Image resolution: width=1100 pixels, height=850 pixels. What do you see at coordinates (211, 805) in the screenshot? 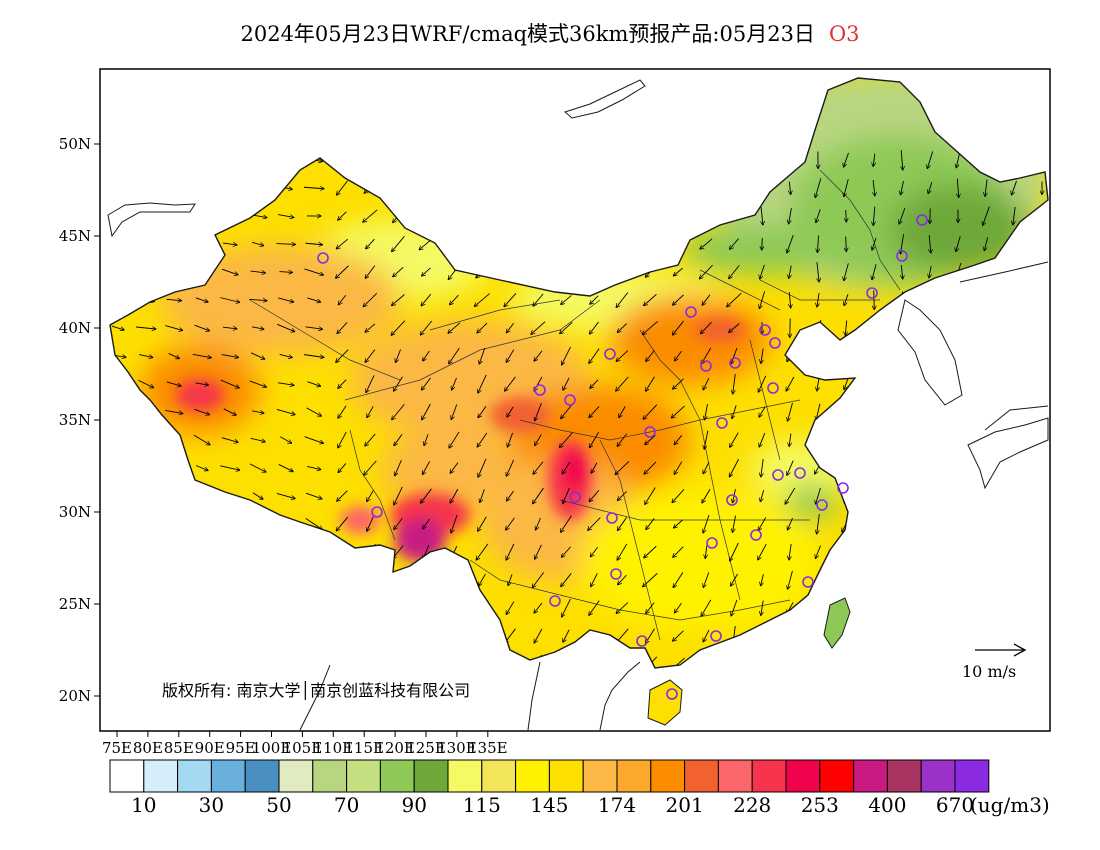
I see `legend-label: 30` at bounding box center [211, 805].